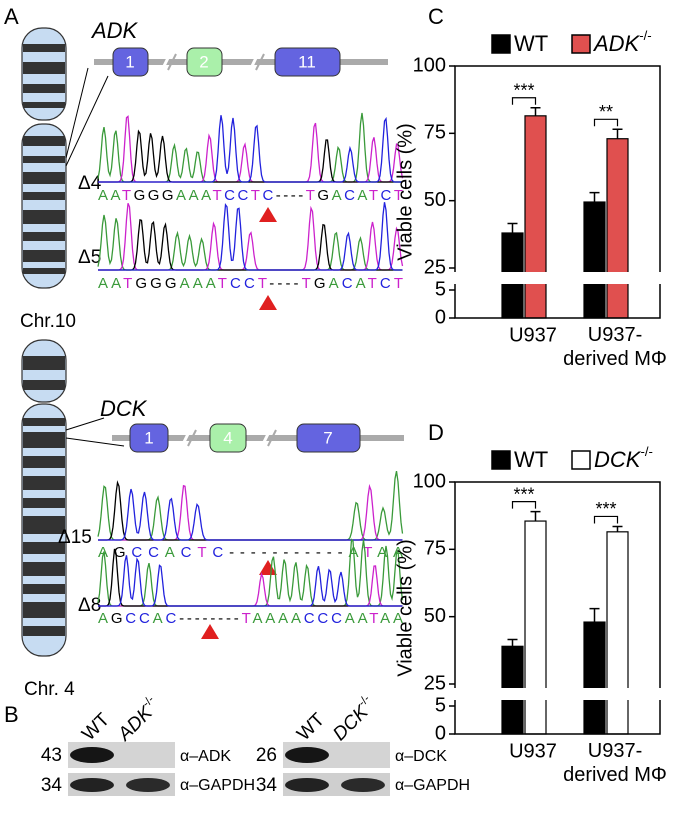 Image resolution: width=677 pixels, height=822 pixels. Describe the element at coordinates (114, 30) in the screenshot. I see `gene-label: ADK` at that location.